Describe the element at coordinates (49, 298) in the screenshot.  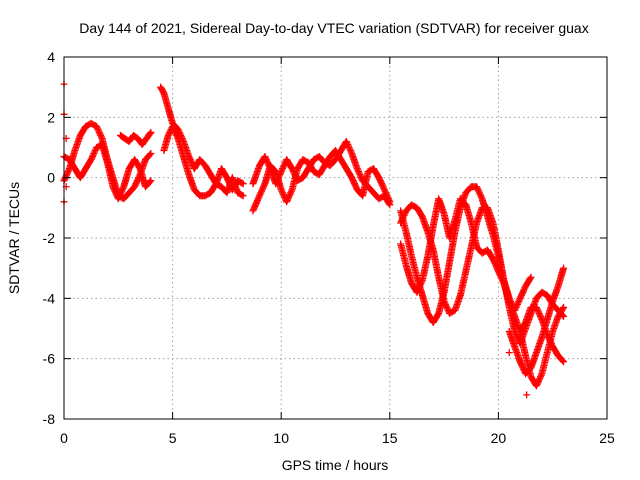
I see `y-tick-label: -4` at that location.